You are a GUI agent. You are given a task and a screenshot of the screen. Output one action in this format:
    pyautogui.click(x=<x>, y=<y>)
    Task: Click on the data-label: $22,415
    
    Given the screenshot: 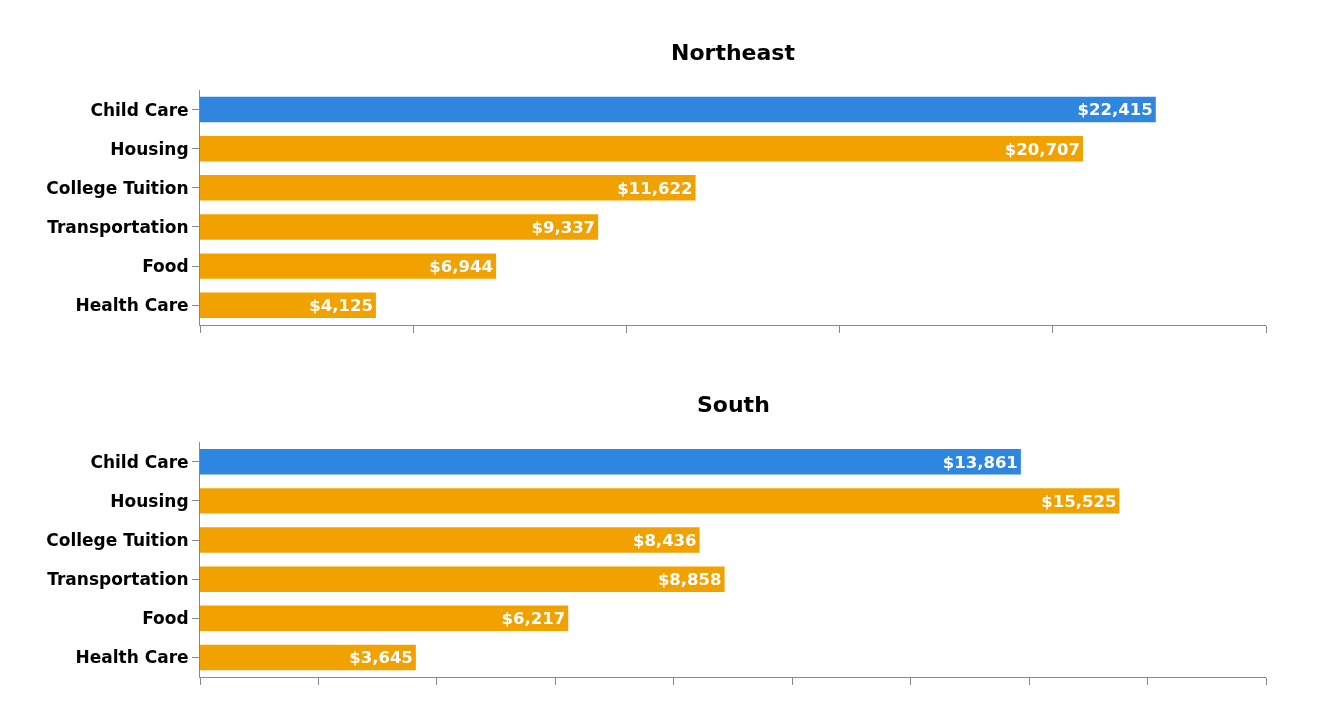 What is the action you would take?
    pyautogui.click(x=1115, y=110)
    